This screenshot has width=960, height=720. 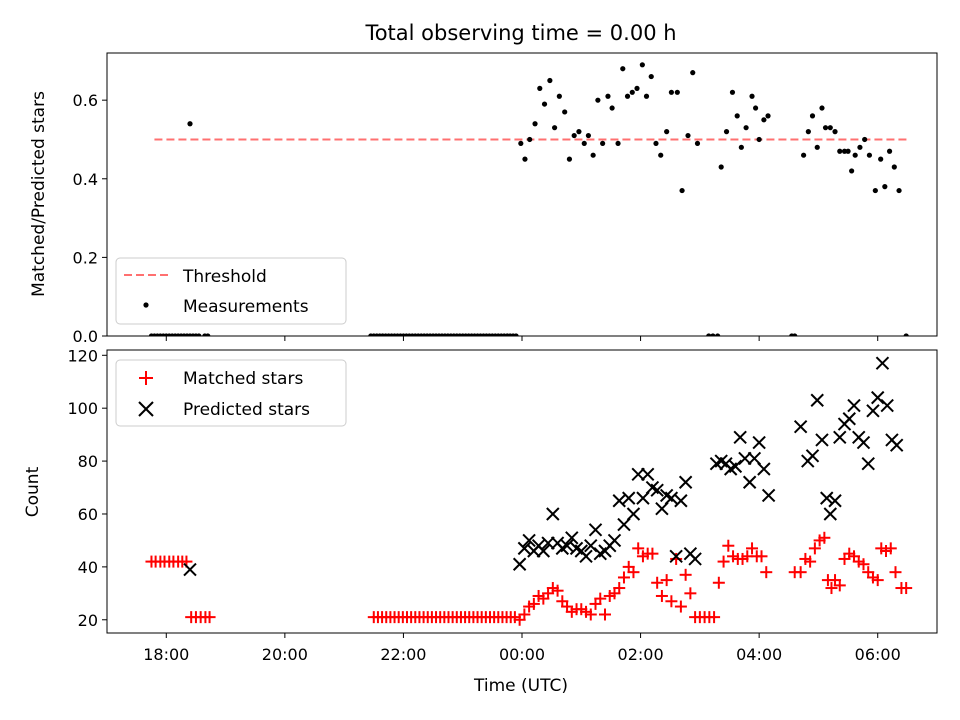 What do you see at coordinates (520, 33) in the screenshot?
I see `top-chart-title: Total observing time = 0.00 h` at bounding box center [520, 33].